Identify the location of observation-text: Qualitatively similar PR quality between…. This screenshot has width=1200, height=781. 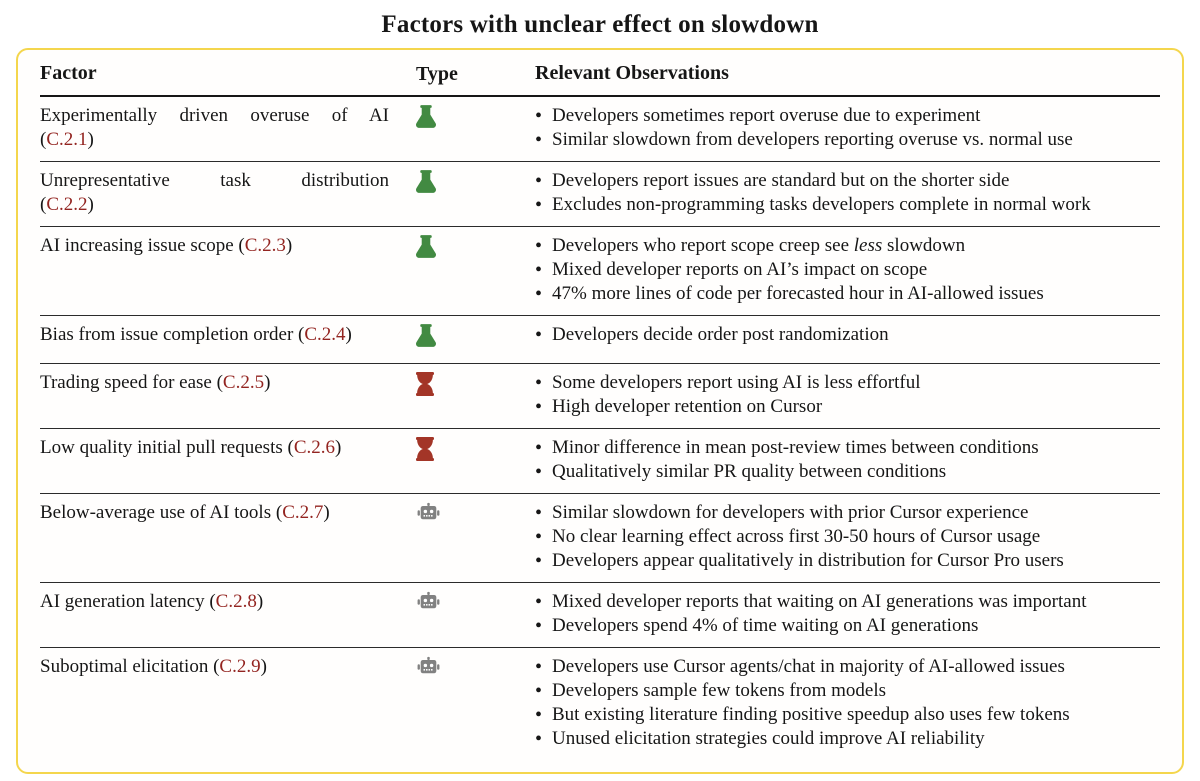
(749, 471).